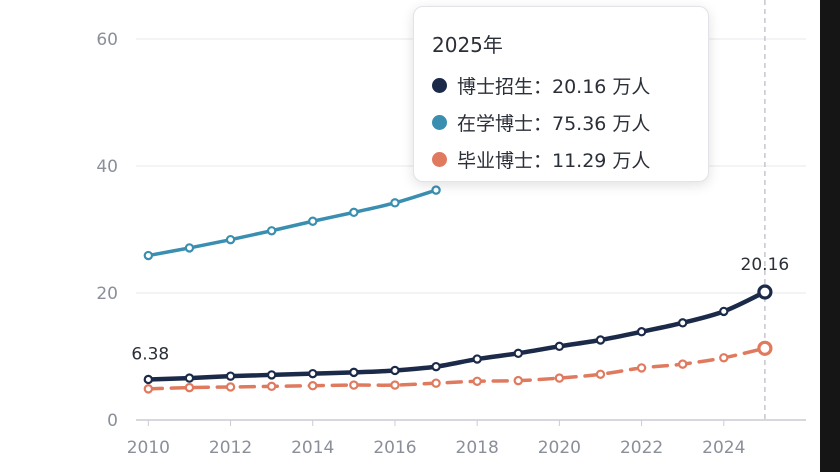 Image resolution: width=840 pixels, height=472 pixels. Describe the element at coordinates (554, 124) in the screenshot. I see `tooltip-enrolled-text: 在学博士：75.36 万人` at that location.